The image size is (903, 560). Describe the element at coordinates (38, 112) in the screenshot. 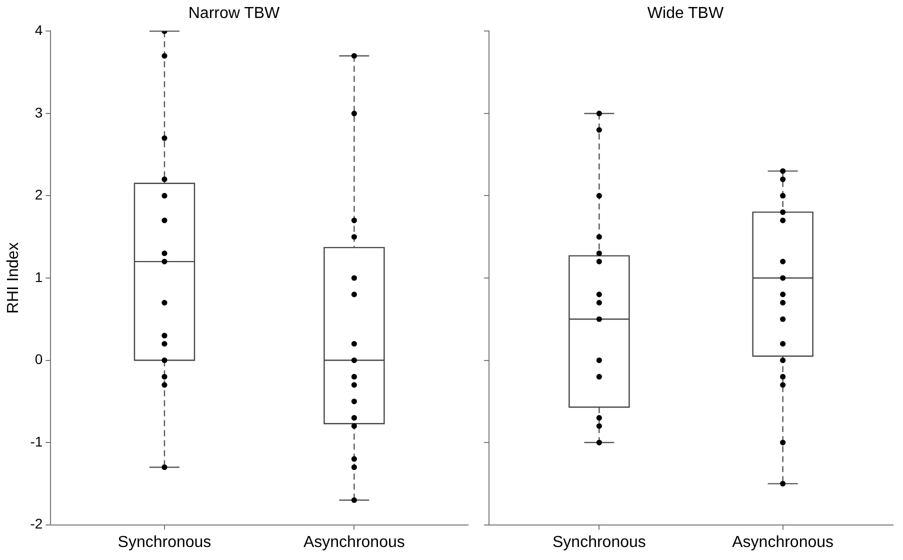

I see `y-tick-label: 3` at that location.